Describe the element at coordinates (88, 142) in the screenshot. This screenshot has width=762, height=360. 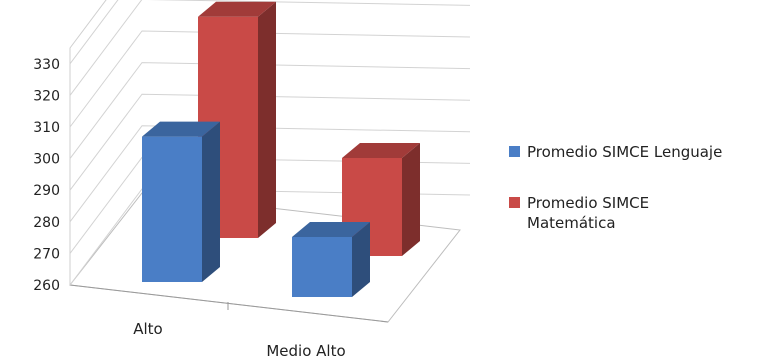
I see `left-wall` at that location.